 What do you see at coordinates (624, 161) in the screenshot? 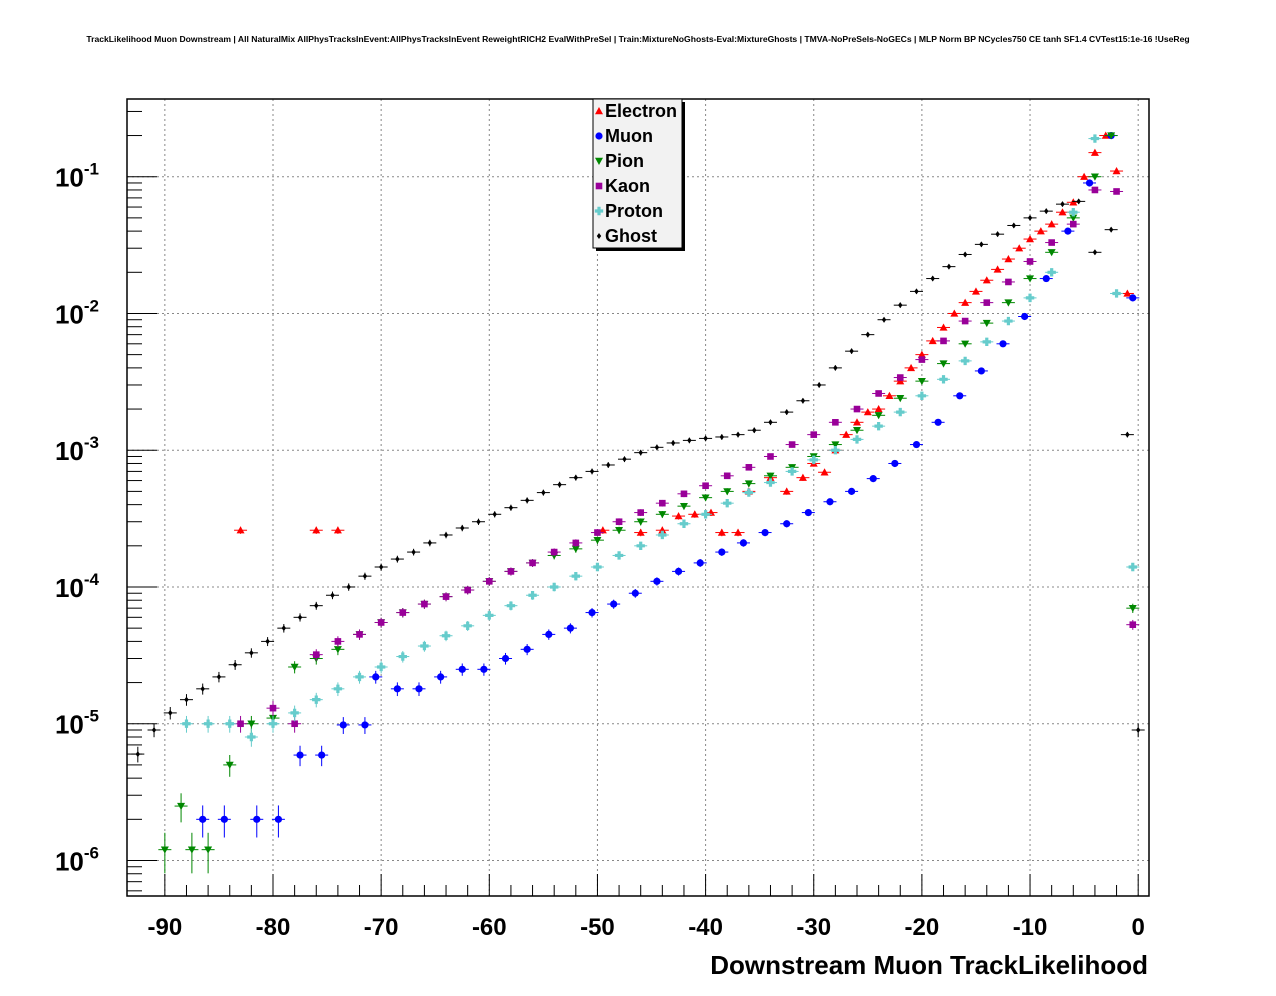
I see `legend-label: Pion` at bounding box center [624, 161].